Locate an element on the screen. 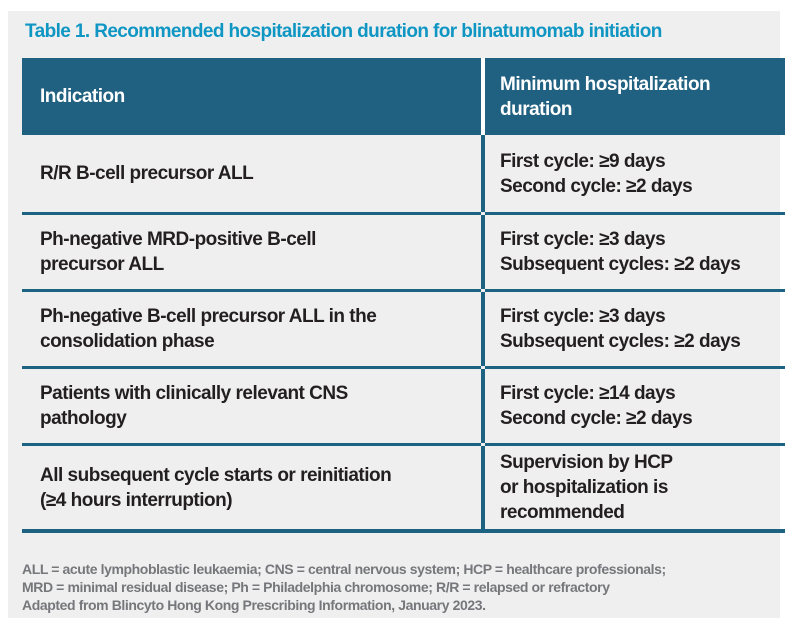 The image size is (800, 630). header-duration: Minimum hospitalization duration is located at coordinates (635, 96).